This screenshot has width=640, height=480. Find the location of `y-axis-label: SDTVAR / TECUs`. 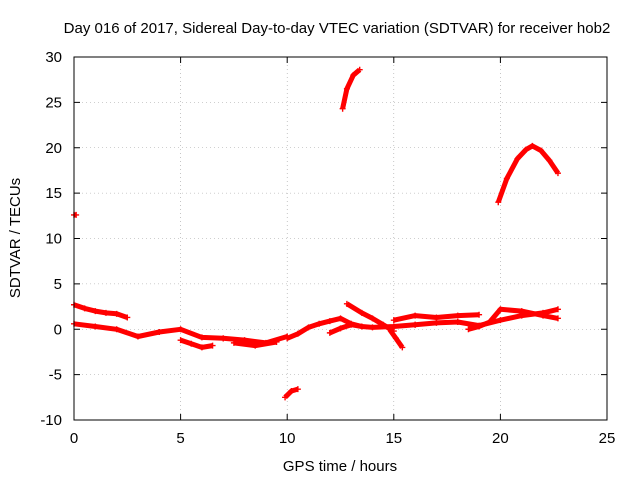

y-axis-label: SDTVAR / TECUs is located at coordinates (15, 238).